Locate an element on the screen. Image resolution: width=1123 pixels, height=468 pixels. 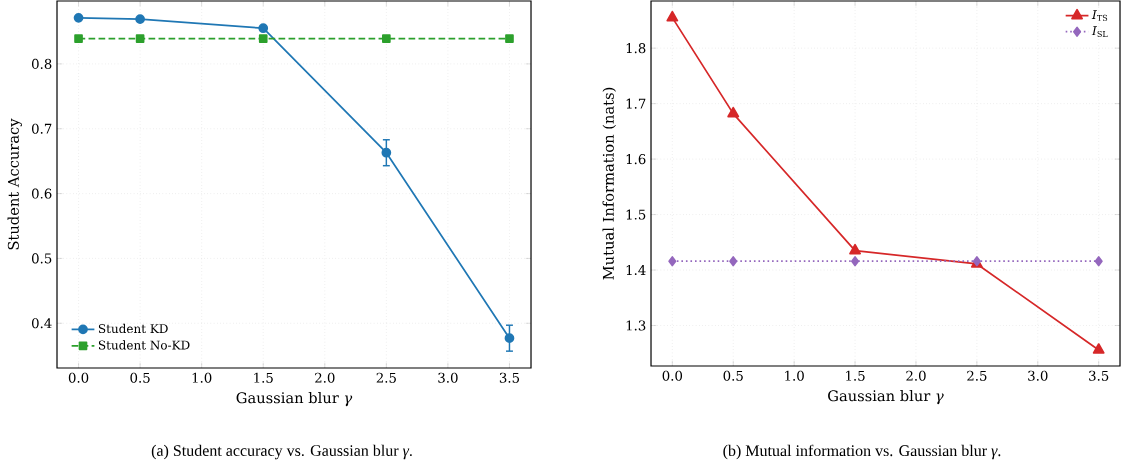
y-tick-label: 0.8 is located at coordinates (41, 63).